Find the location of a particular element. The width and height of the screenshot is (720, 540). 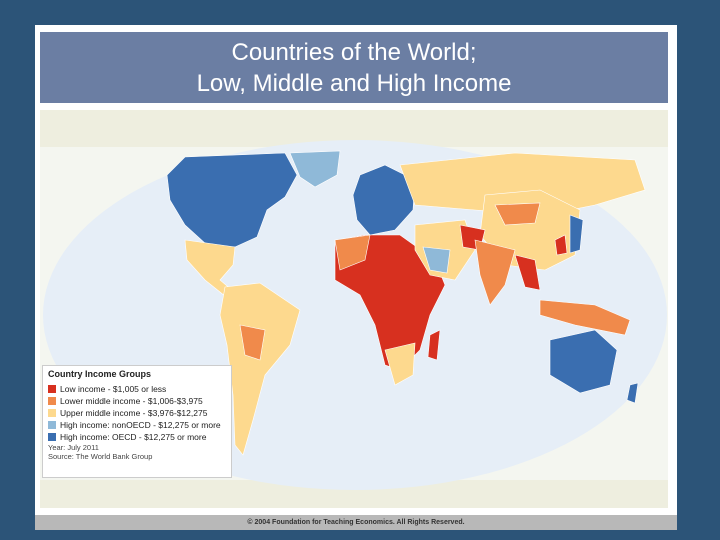

new-zealand is located at coordinates (632, 393).